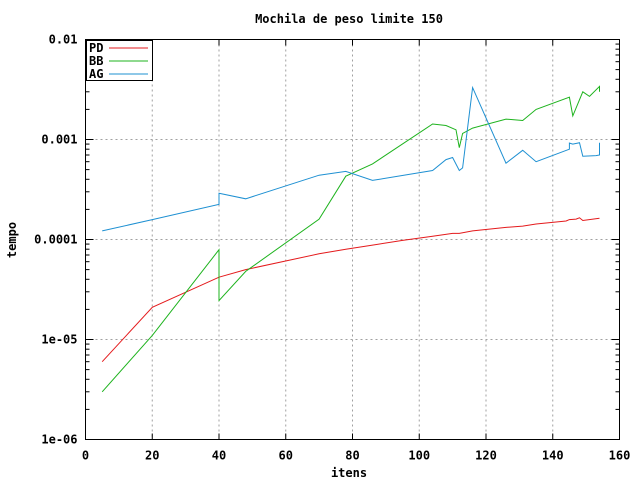  Describe the element at coordinates (96, 48) in the screenshot. I see `legend-label-pd: PD` at that location.